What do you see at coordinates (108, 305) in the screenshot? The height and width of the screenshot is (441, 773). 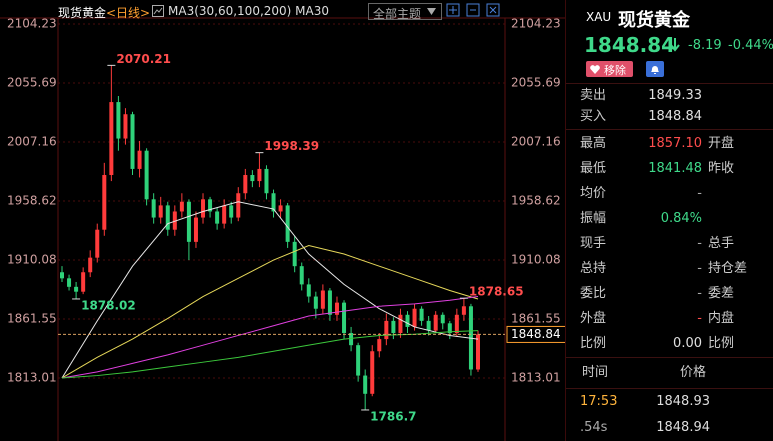 I see `extreme-label: 1878.02` at bounding box center [108, 305].